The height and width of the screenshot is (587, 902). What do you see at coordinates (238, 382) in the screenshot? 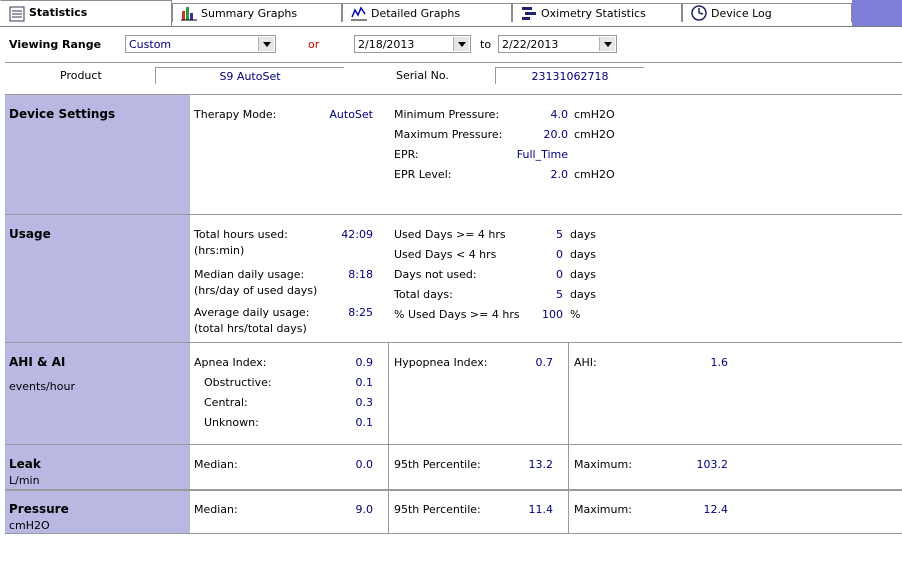
I see `obstructive-label: Obstructive:` at bounding box center [238, 382].